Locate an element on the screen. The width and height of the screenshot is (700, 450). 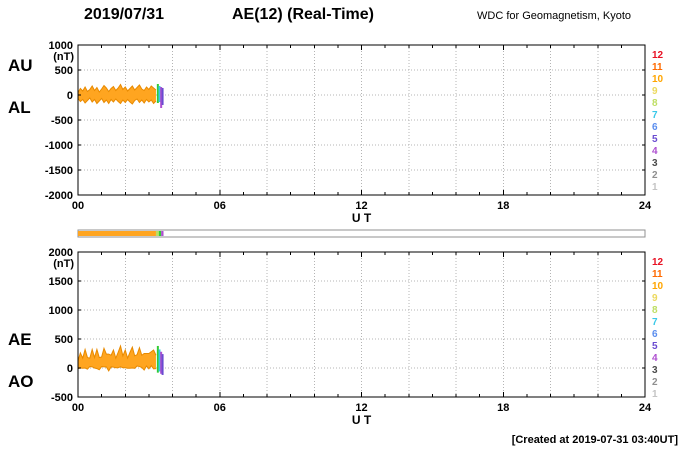
y-tick-label: -1000 is located at coordinates (59, 146).